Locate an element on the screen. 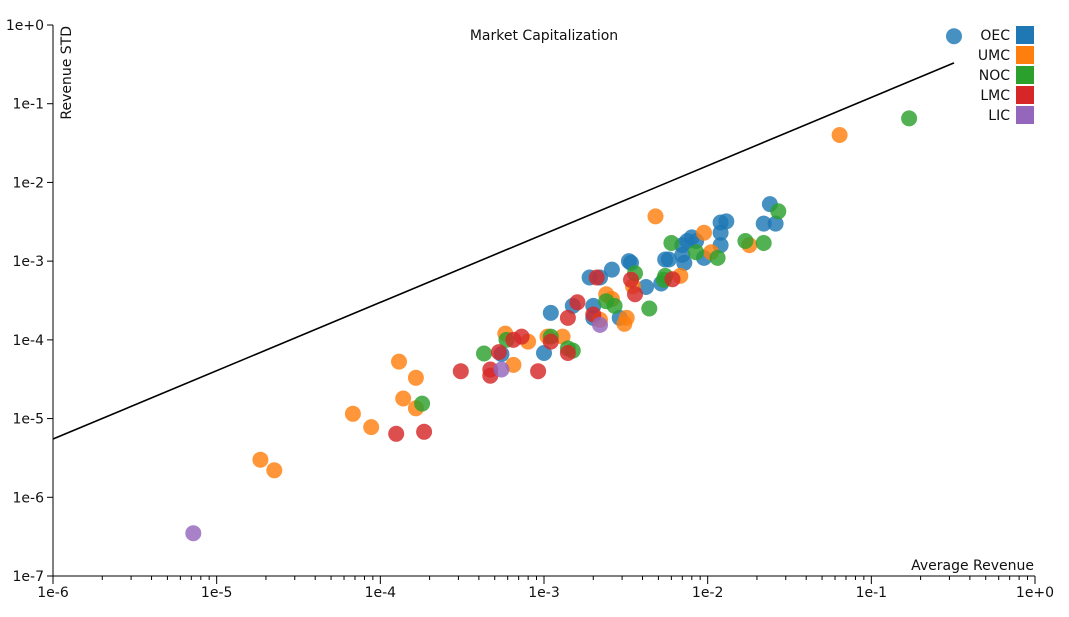 The width and height of the screenshot is (1069, 617). legend-item-noc: NOC is located at coordinates (1006, 75).